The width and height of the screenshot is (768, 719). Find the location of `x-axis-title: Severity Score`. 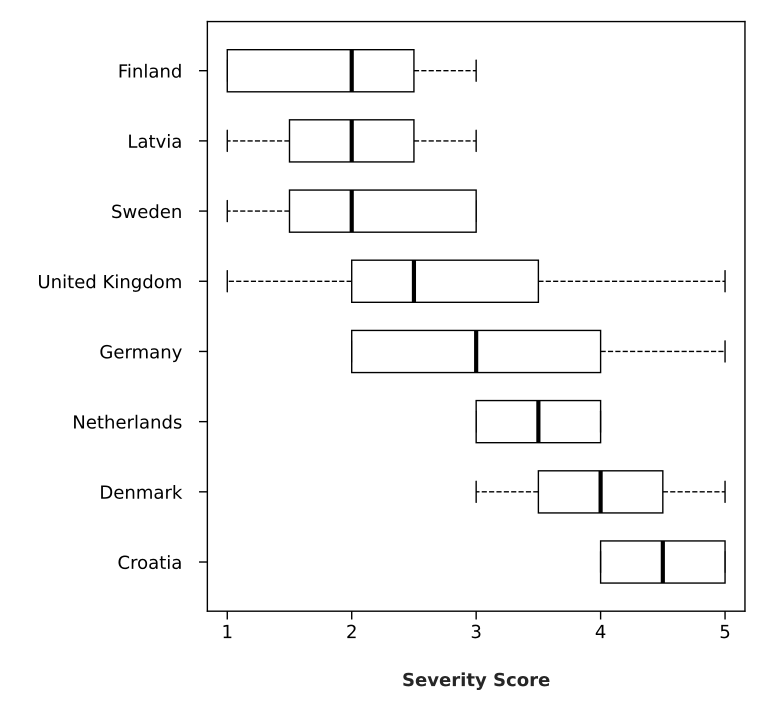

x-axis-title: Severity Score is located at coordinates (476, 681).